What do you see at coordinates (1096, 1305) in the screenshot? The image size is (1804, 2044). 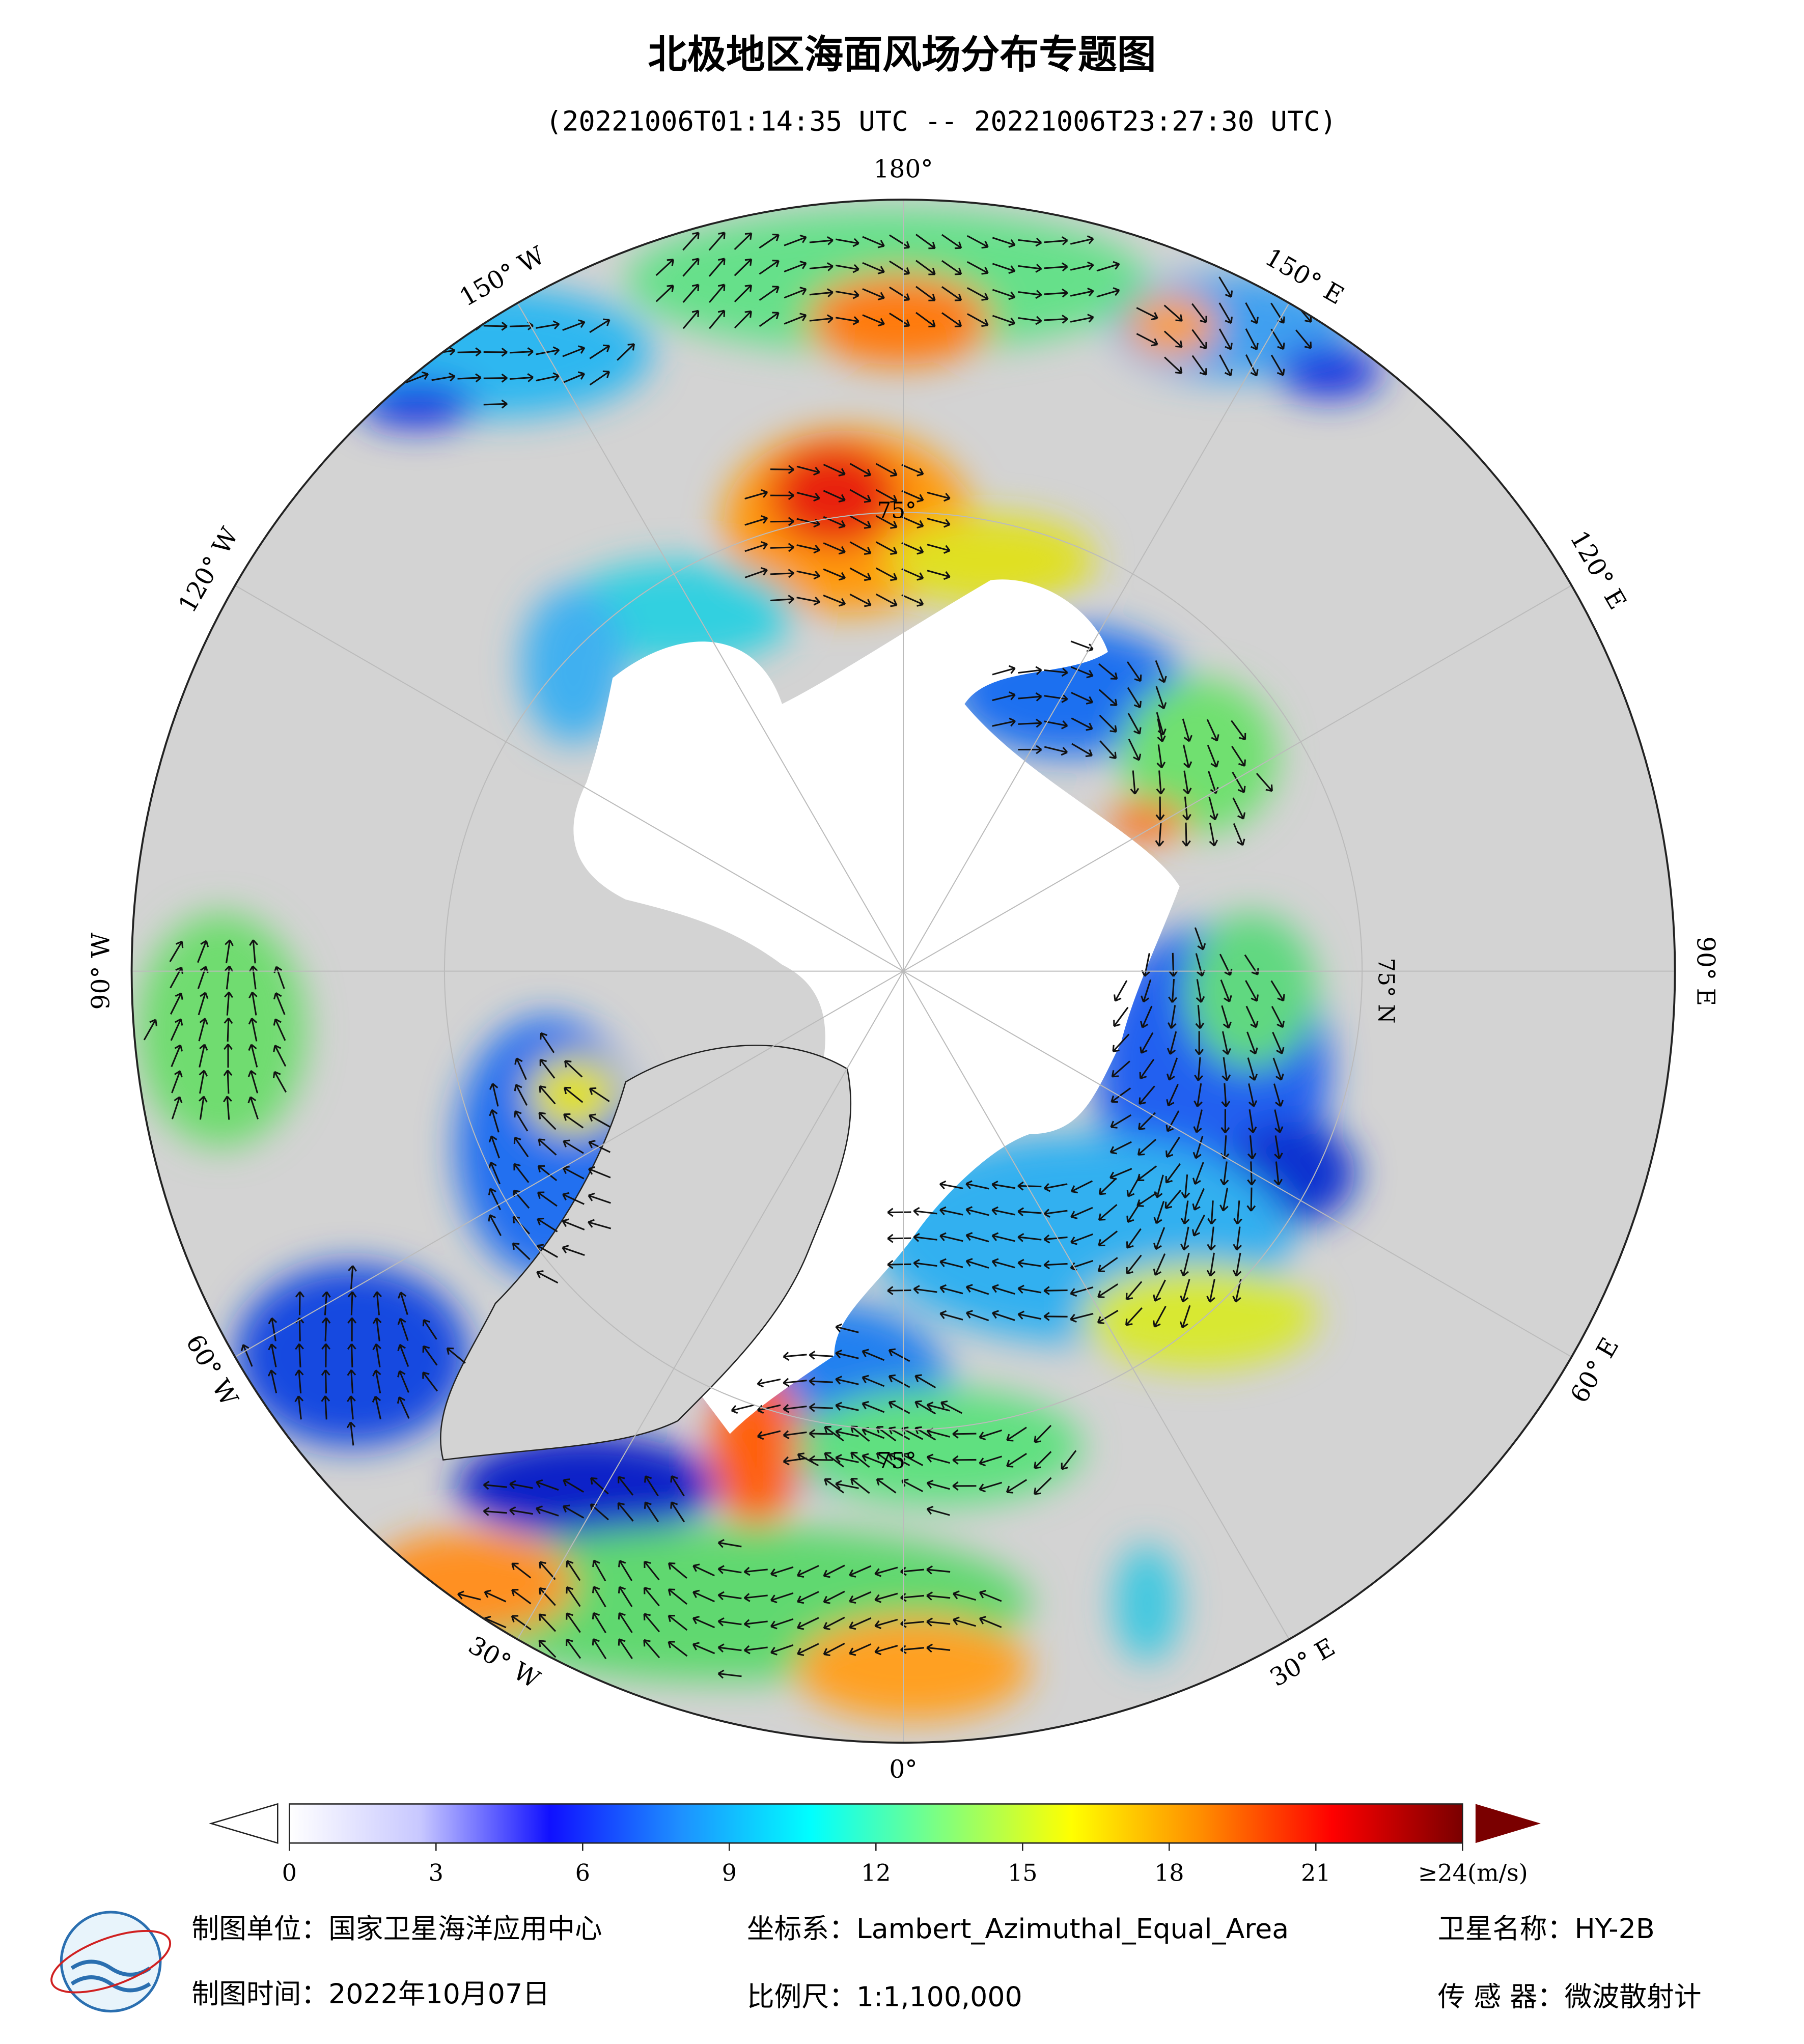 I see `meridian` at bounding box center [1096, 1305].